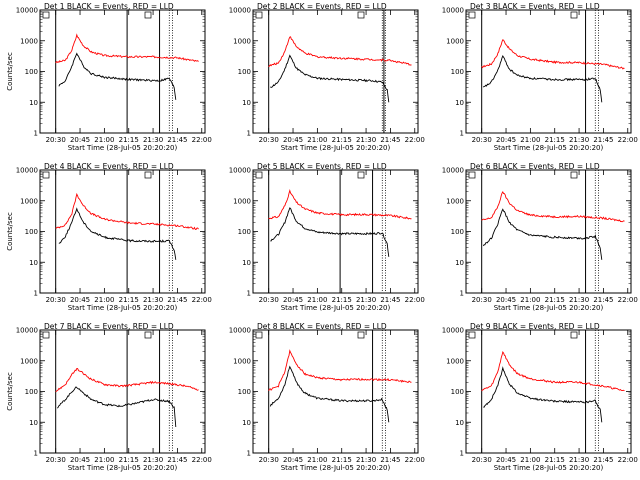 The width and height of the screenshot is (640, 480). What do you see at coordinates (322, 166) in the screenshot?
I see `panel-title: Det 5 BLACK = Events, RED = LLD` at bounding box center [322, 166].